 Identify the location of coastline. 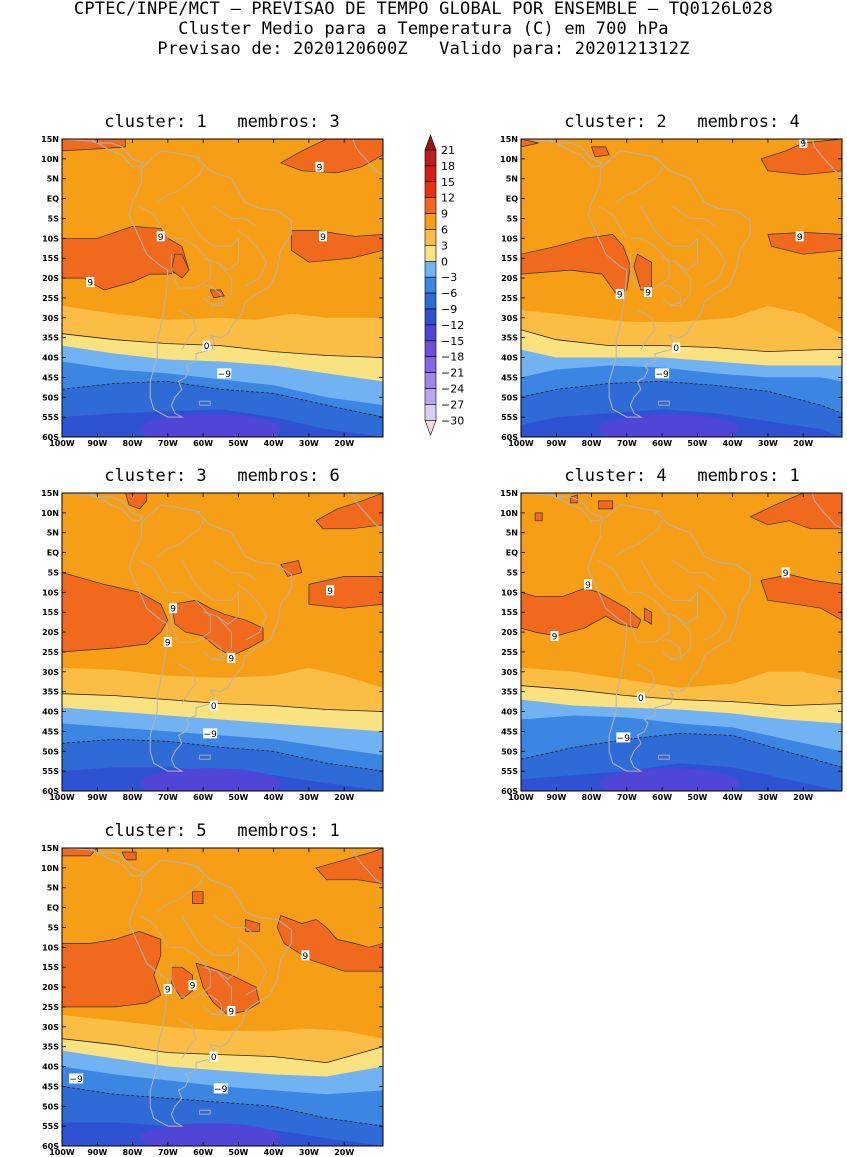
(669, 638).